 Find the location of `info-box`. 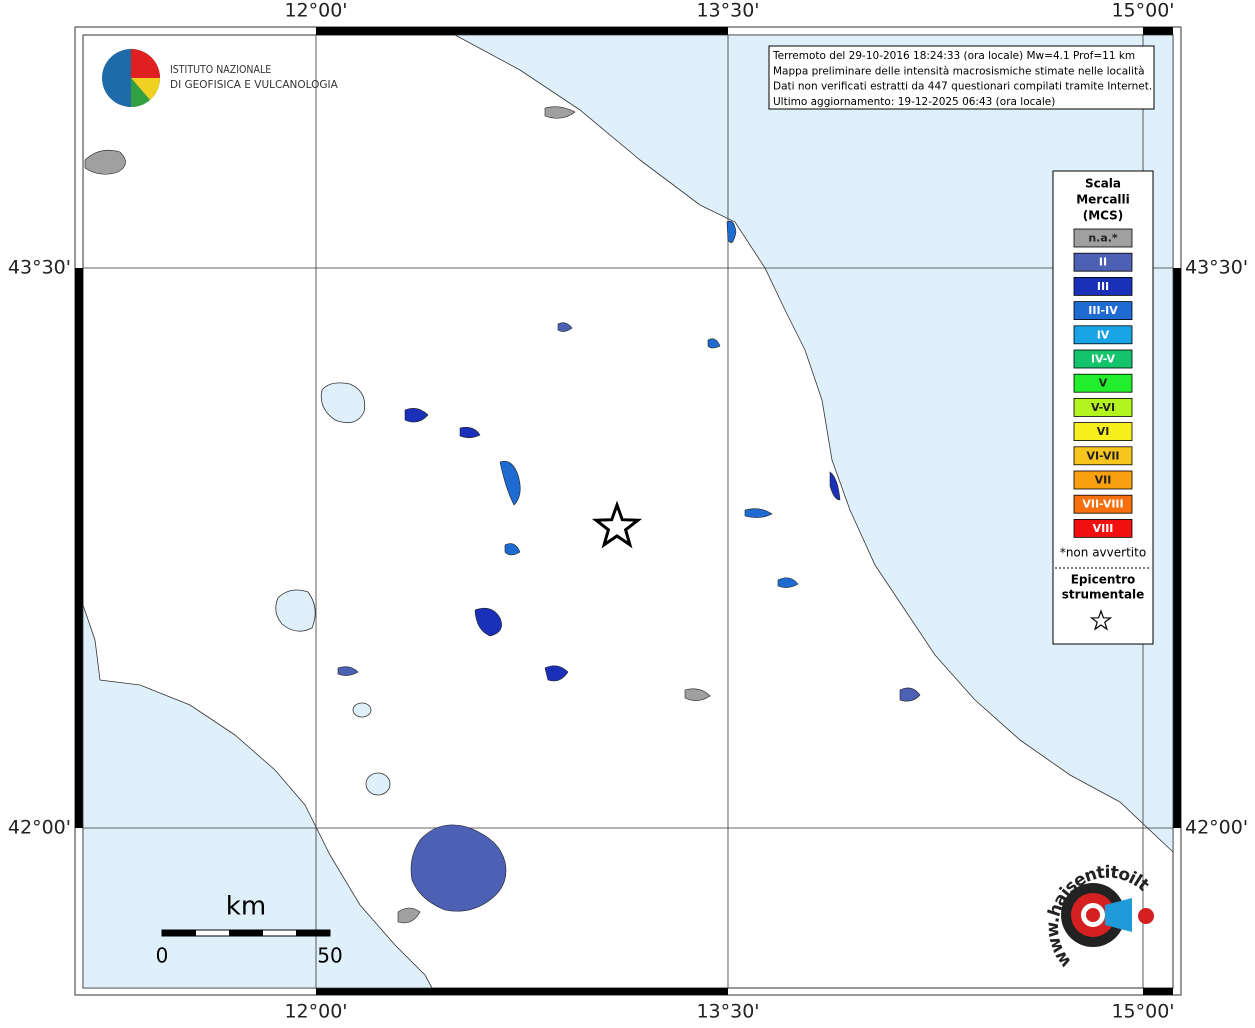

info-box is located at coordinates (961, 77).